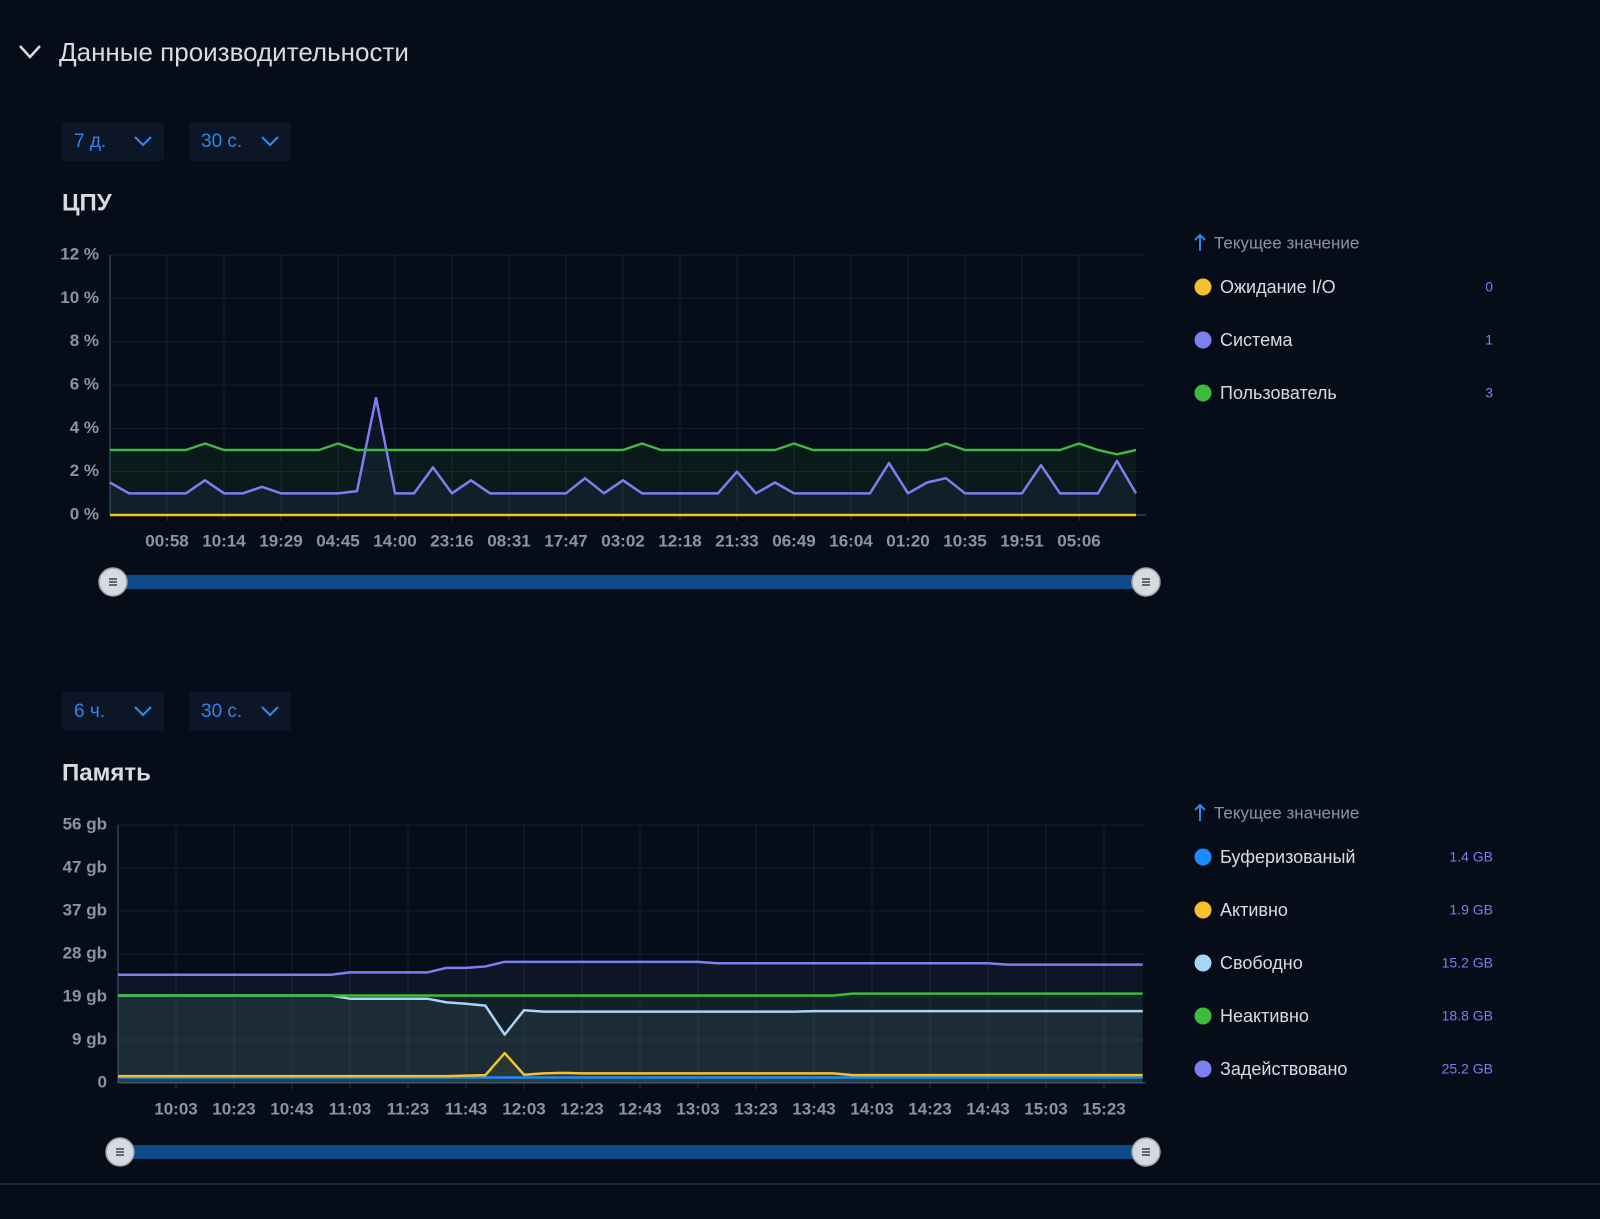 The width and height of the screenshot is (1600, 1219). Describe the element at coordinates (736, 540) in the screenshot. I see `x-tick-label: 21:33` at that location.